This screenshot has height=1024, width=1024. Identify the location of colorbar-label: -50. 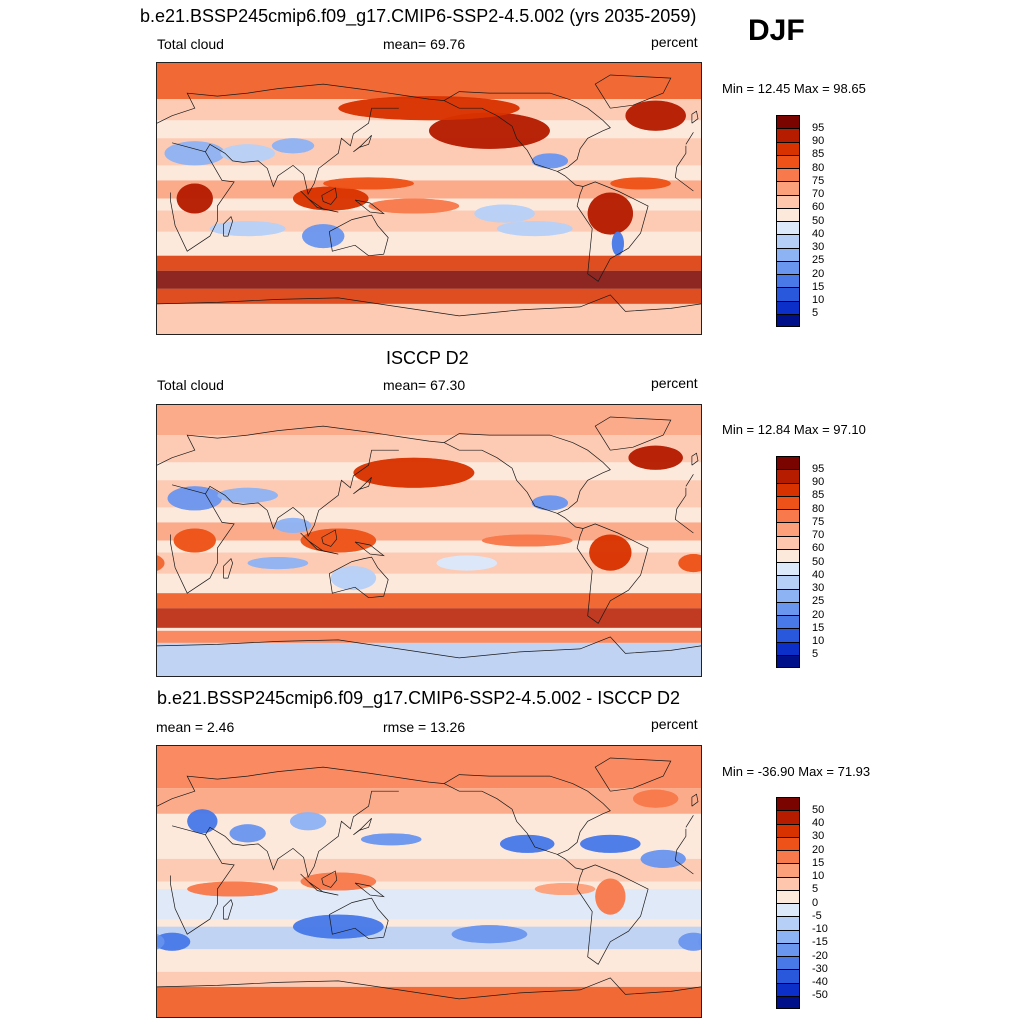
(820, 995).